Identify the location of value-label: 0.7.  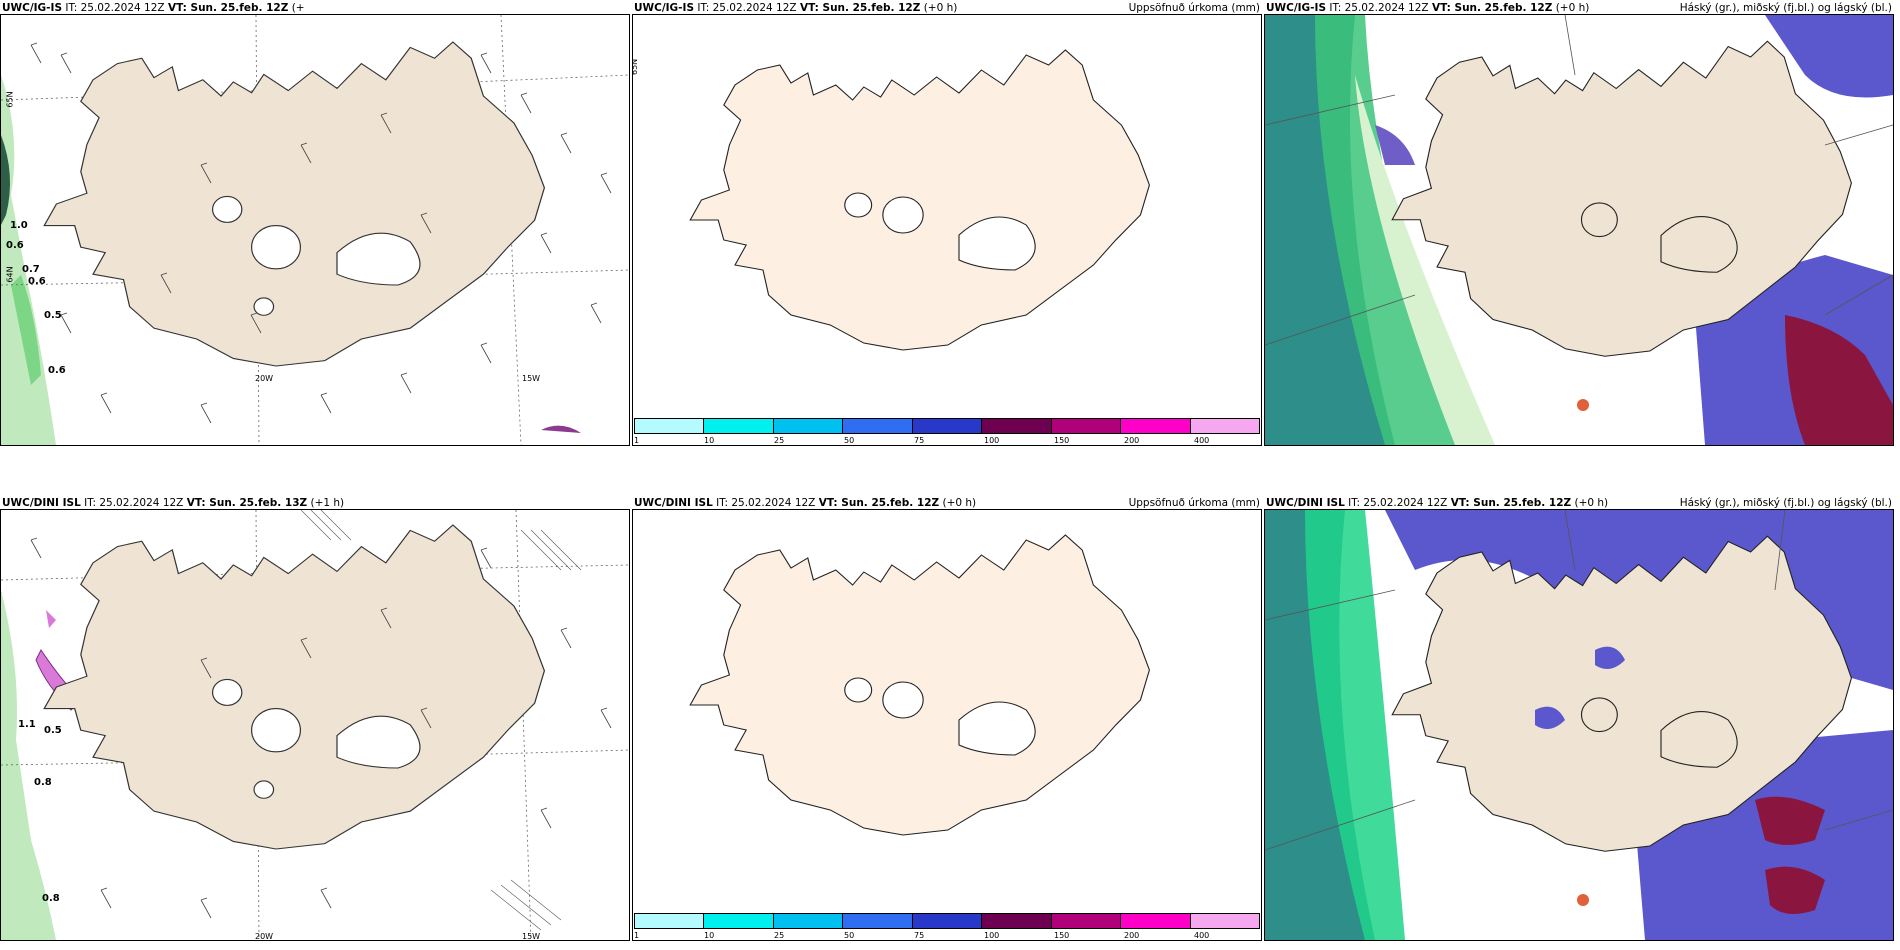
(31, 269).